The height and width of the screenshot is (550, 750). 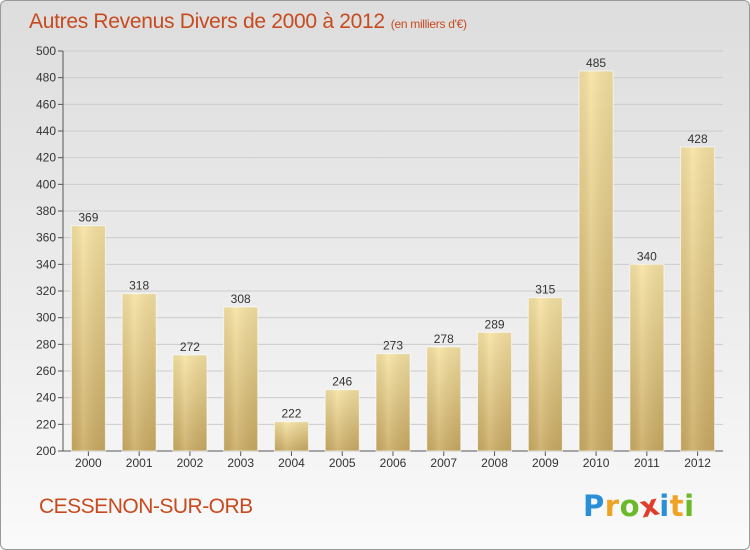 What do you see at coordinates (46, 398) in the screenshot?
I see `y-tick-label: 240` at bounding box center [46, 398].